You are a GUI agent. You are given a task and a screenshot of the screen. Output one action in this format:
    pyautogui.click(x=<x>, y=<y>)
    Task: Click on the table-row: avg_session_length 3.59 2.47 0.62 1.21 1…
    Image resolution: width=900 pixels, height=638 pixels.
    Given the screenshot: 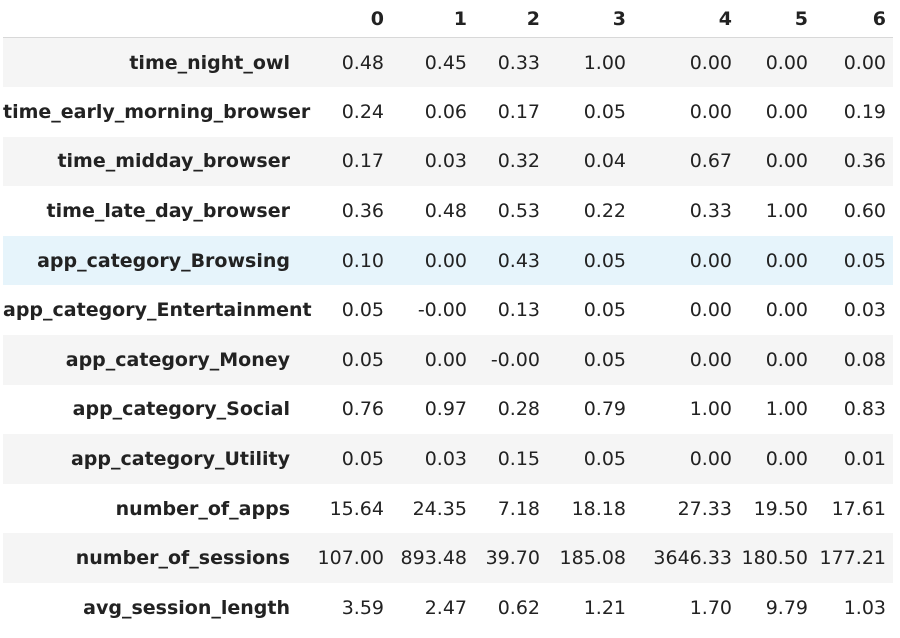 What is the action you would take?
    pyautogui.click(x=448, y=608)
    